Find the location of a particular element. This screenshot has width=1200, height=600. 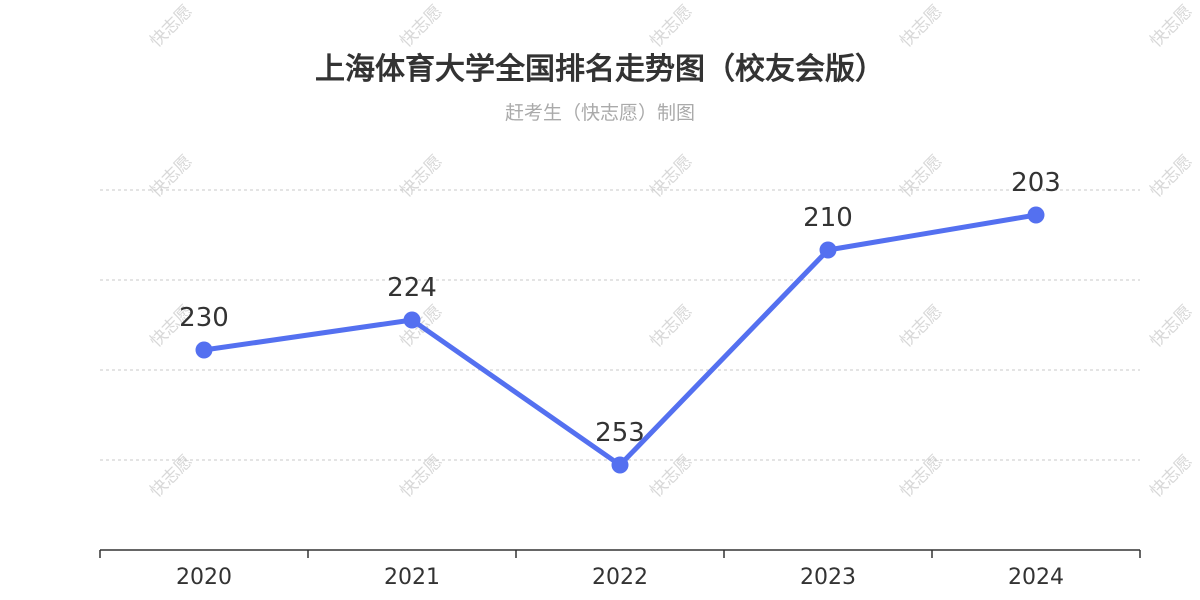

data-label-2020: 230 is located at coordinates (204, 318).